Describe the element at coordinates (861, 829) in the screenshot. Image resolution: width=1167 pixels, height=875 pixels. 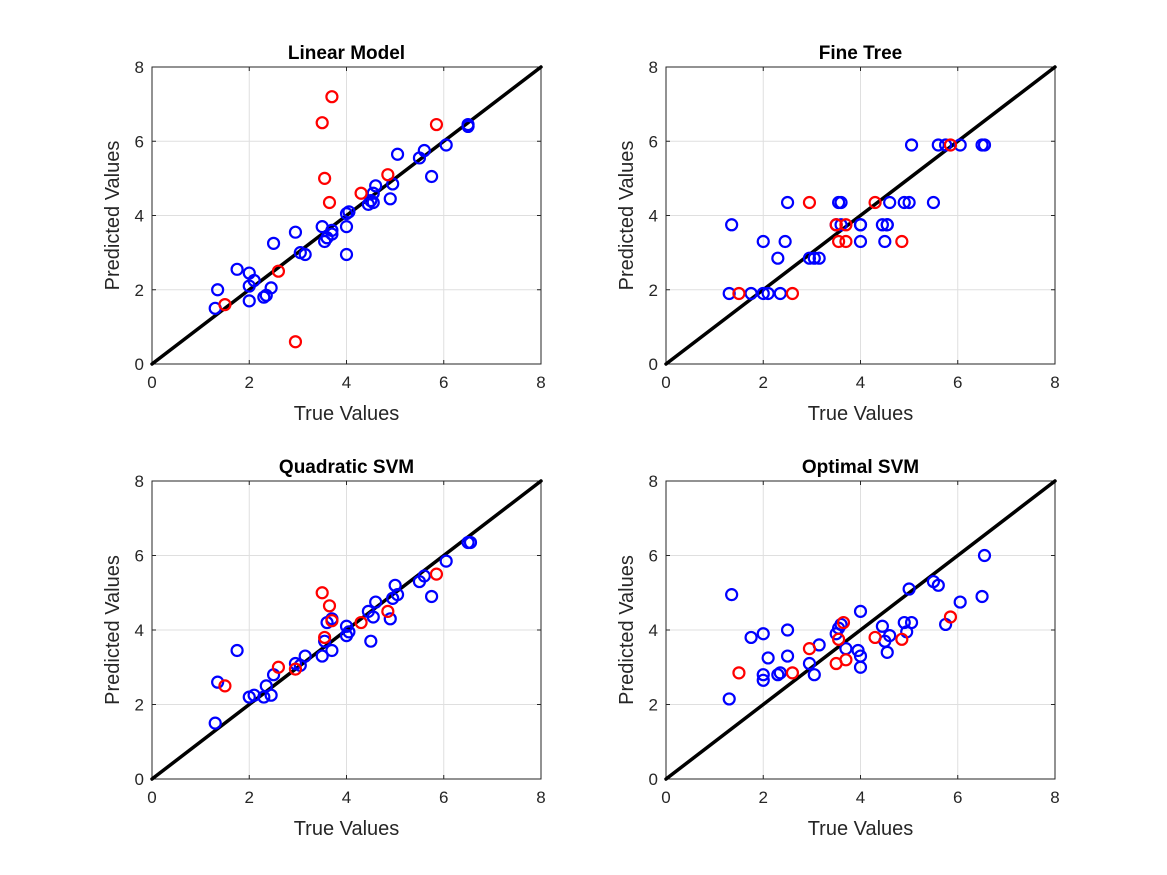
I see `x-axis-label: True Values` at that location.